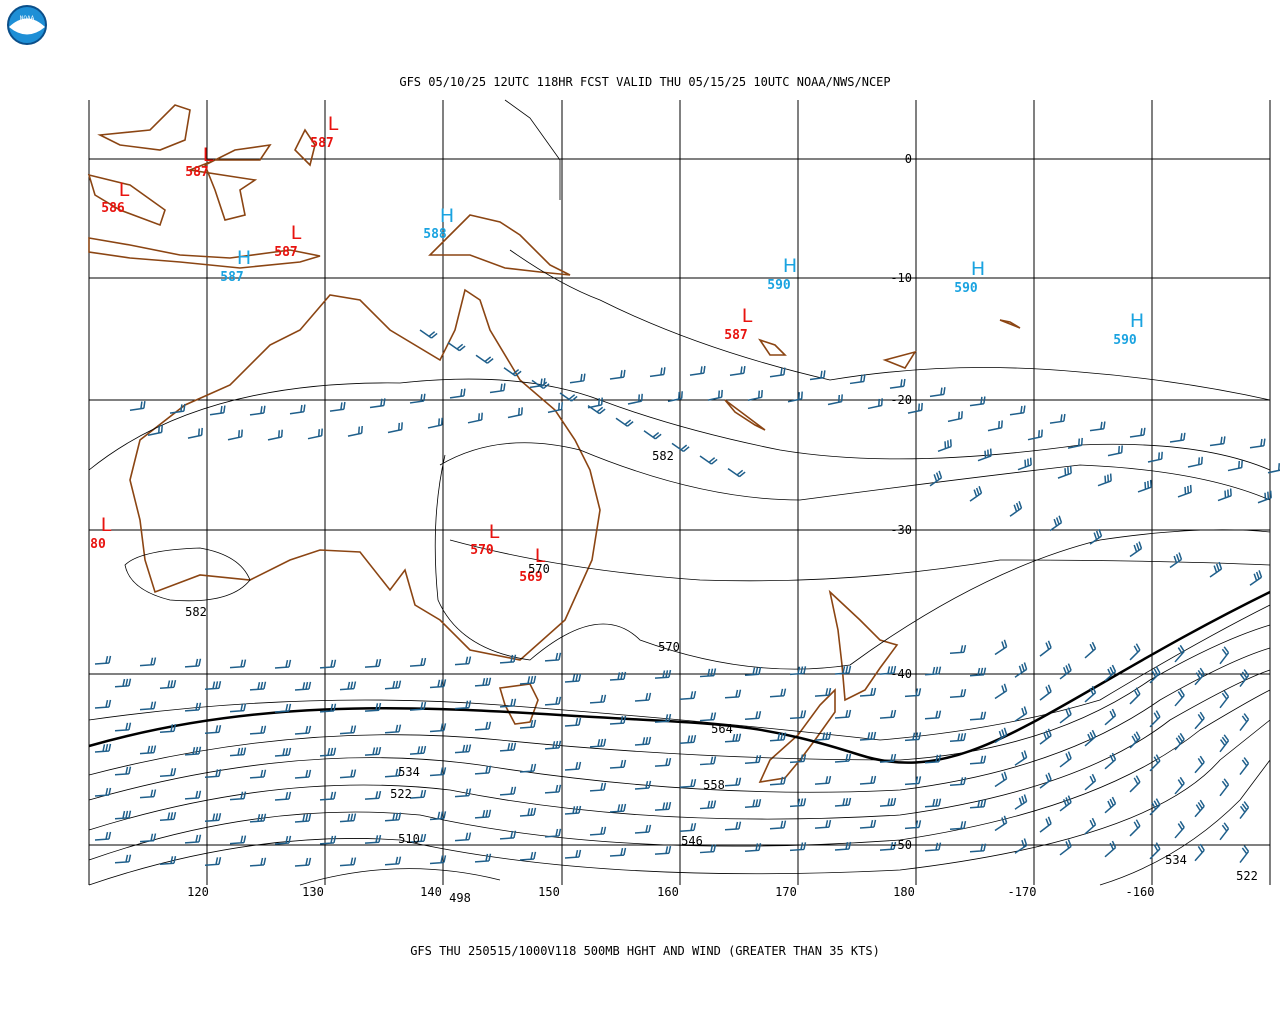 This screenshot has height=1024, width=1280. Describe the element at coordinates (198, 892) in the screenshot. I see `longitude-label: 120` at that location.